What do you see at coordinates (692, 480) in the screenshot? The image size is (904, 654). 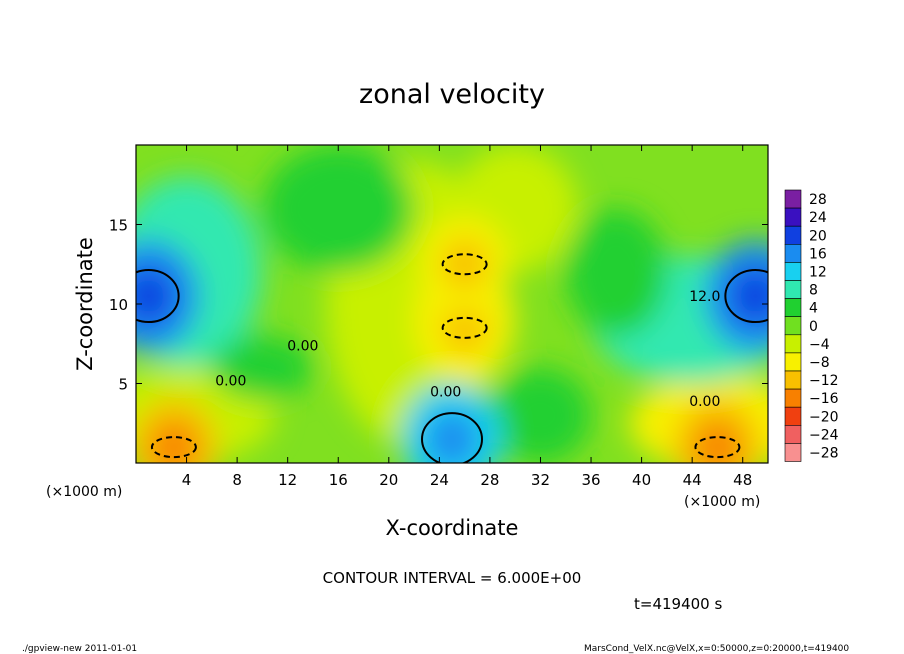 I see `x-tick-label: 44` at bounding box center [692, 480].